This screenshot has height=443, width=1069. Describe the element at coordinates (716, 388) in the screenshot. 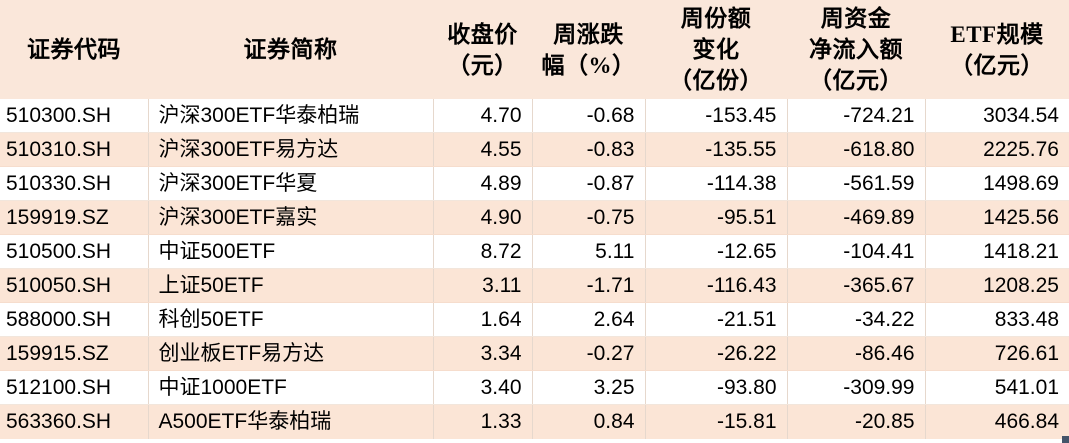

I see `cell-share_chg: -93.80` at that location.